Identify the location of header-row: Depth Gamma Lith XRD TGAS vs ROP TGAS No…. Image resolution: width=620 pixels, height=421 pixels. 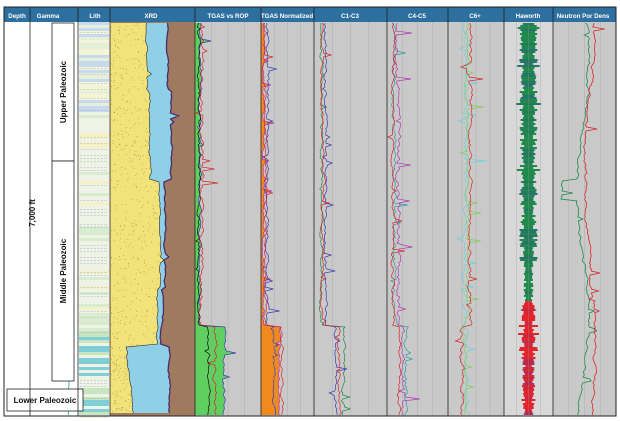
(310, 14).